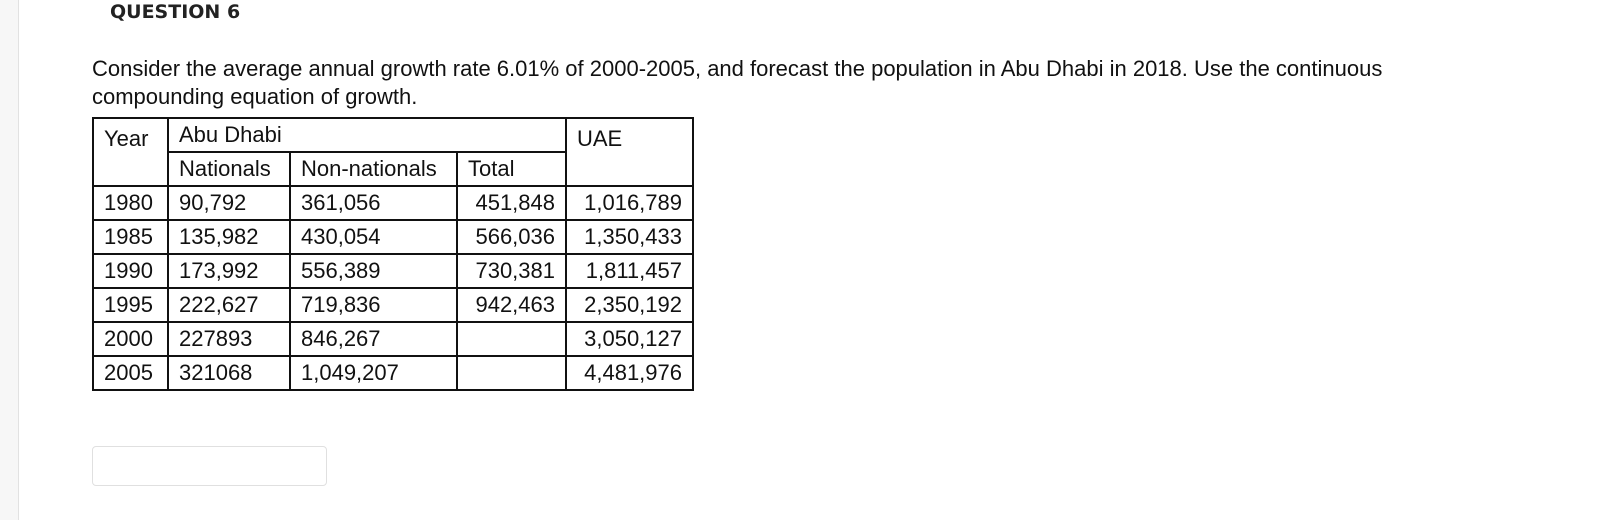 This screenshot has width=1605, height=520. What do you see at coordinates (629, 339) in the screenshot?
I see `table-cell: 3,050,127` at bounding box center [629, 339].